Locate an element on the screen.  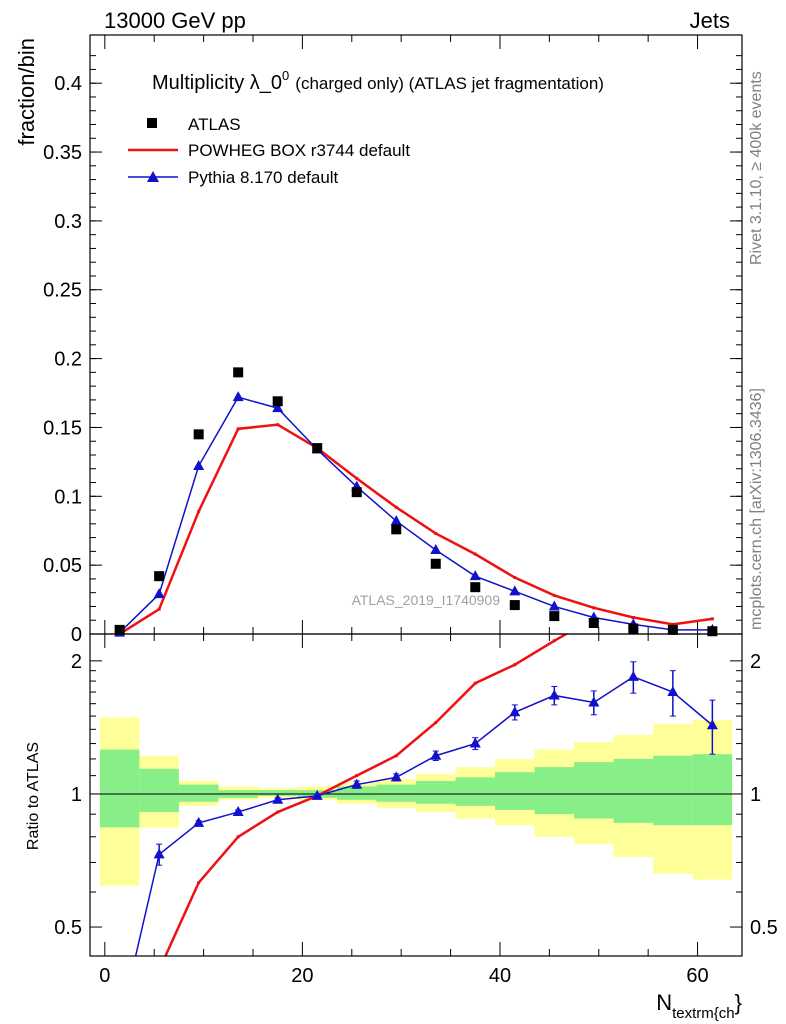
legend-pythia-marker is located at coordinates (153, 176).